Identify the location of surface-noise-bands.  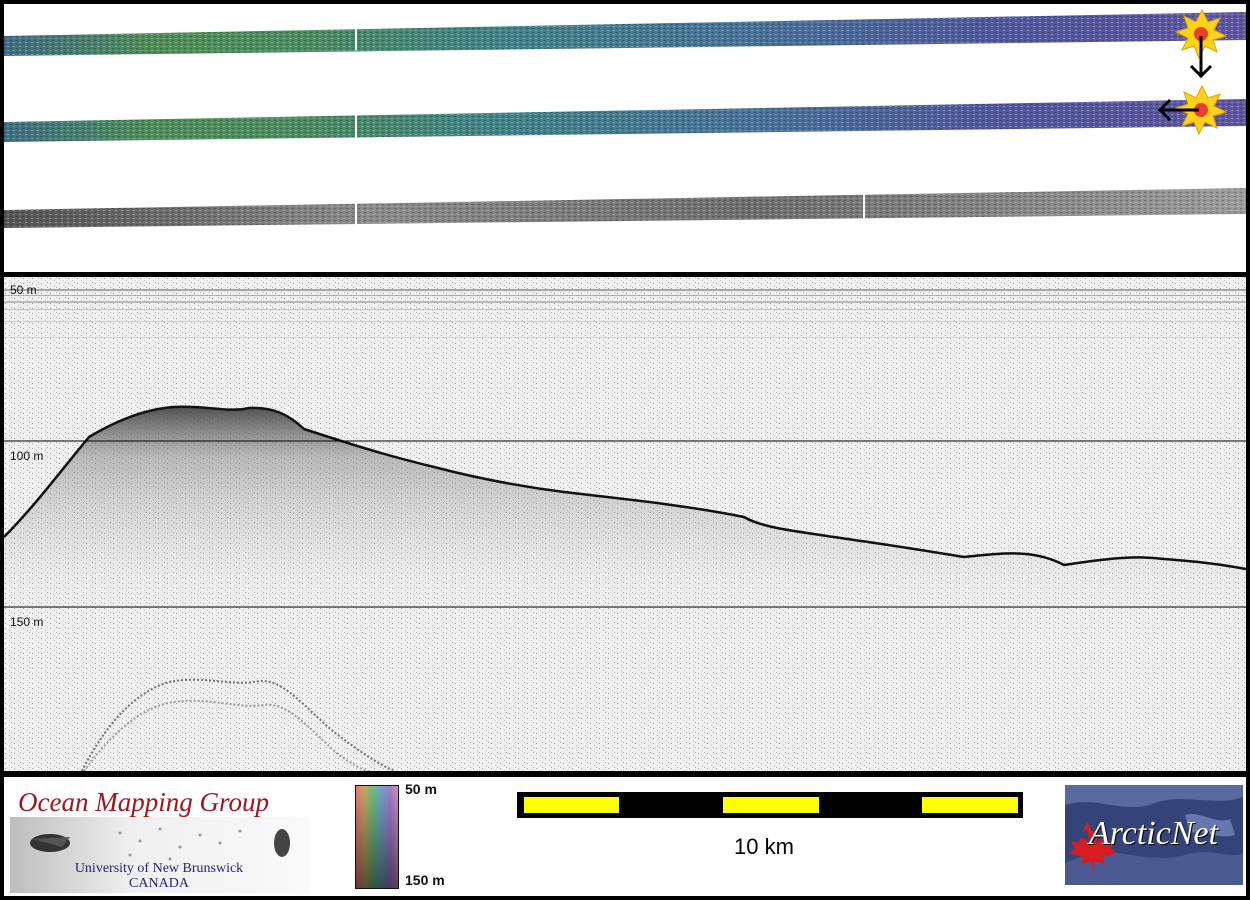
(625, 313).